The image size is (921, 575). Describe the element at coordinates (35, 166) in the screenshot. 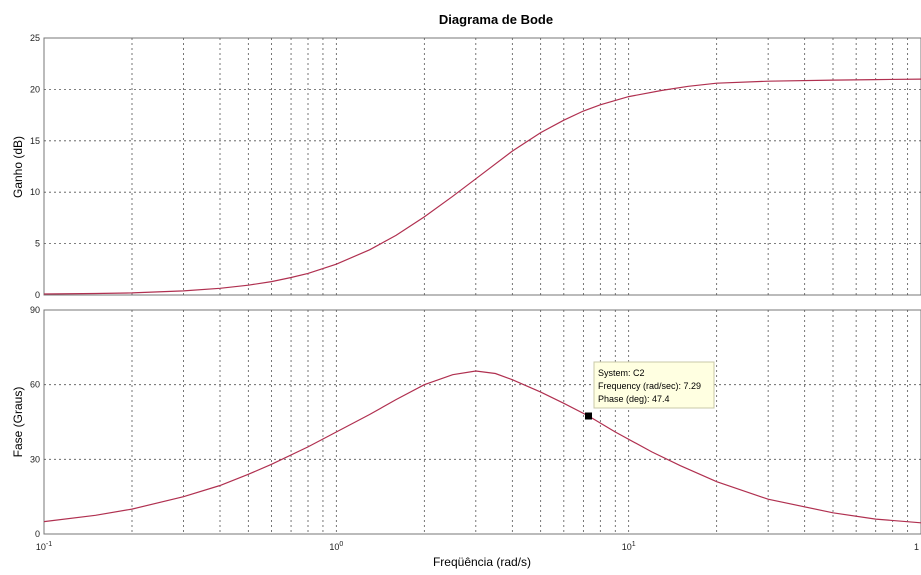

I see `magnitude-y-ticks: 0 5 10 15 20 25` at that location.